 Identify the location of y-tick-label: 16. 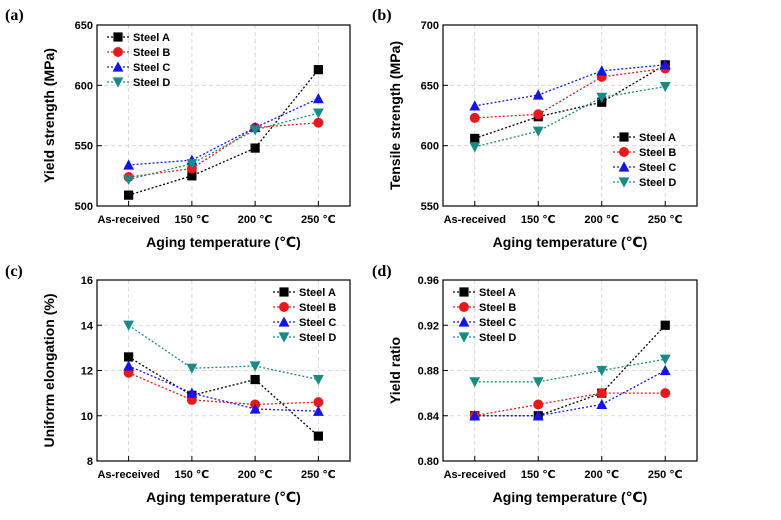
(87, 281).